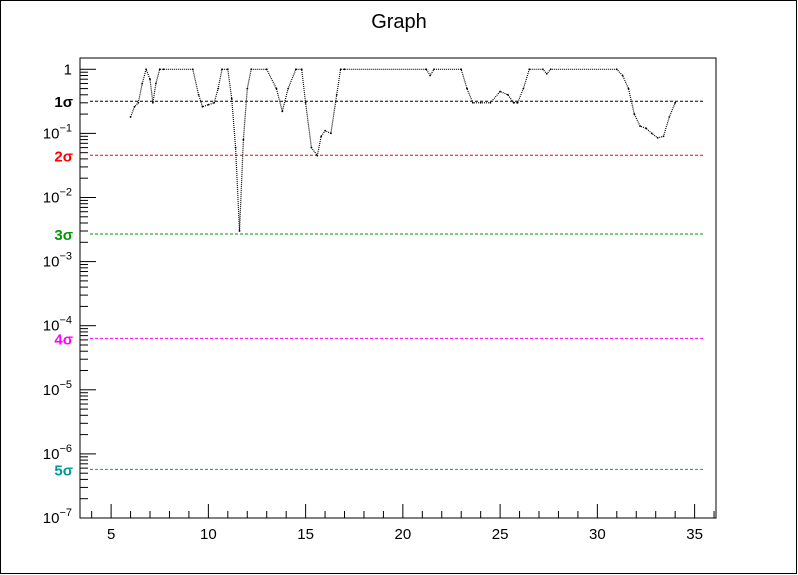  Describe the element at coordinates (65, 128) in the screenshot. I see `y-tick-exponent: −1` at that location.